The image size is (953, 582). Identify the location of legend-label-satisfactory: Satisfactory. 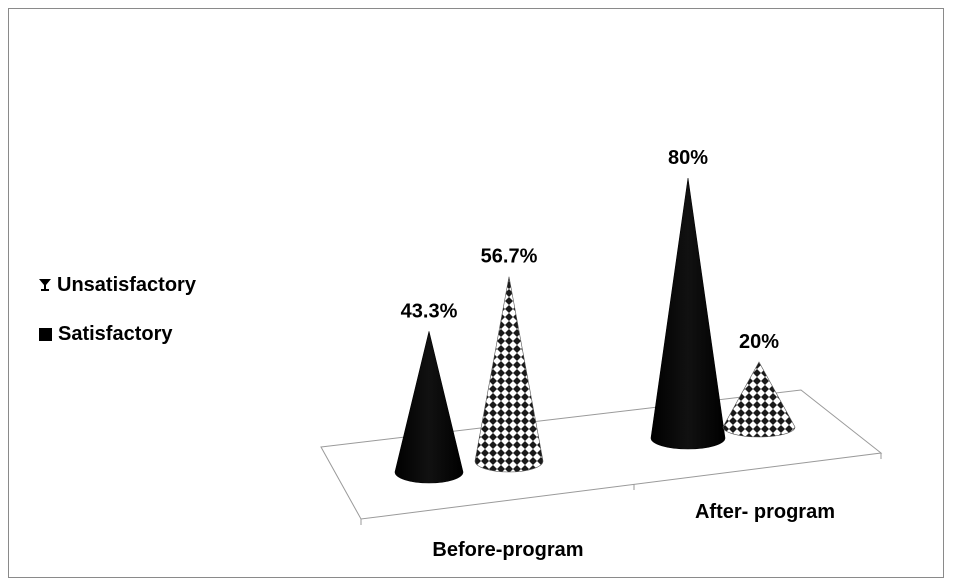
(115, 333).